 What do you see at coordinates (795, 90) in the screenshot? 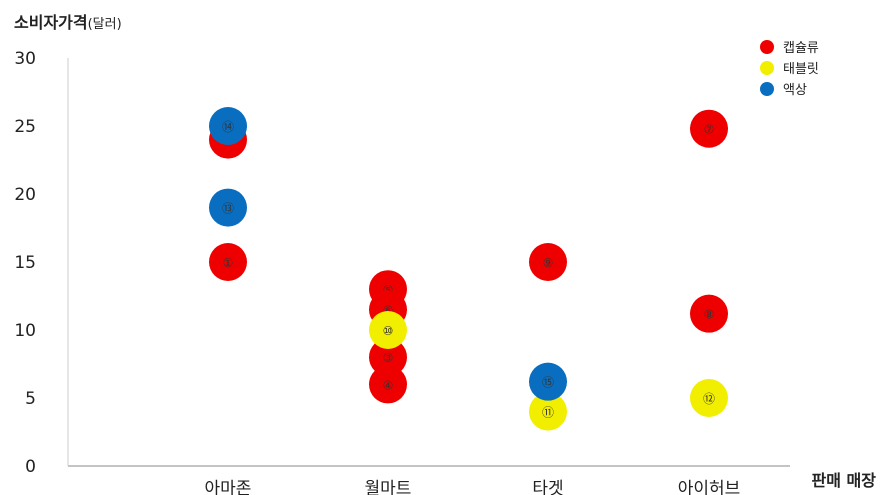
I see `legend-label: 액상` at bounding box center [795, 90].